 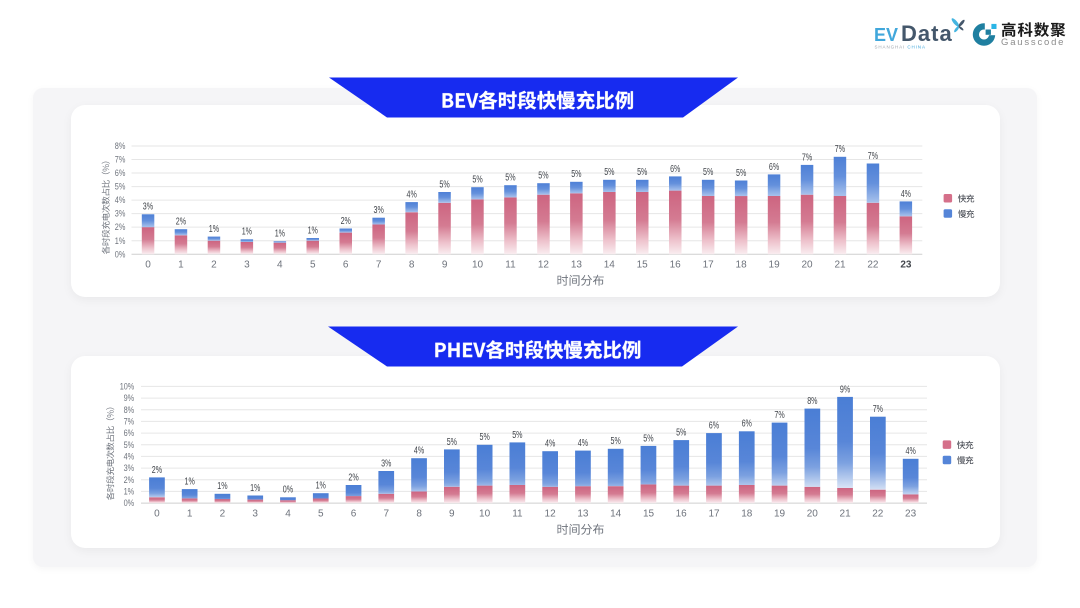 What do you see at coordinates (157, 514) in the screenshot?
I see `svg-text: 0` at bounding box center [157, 514].